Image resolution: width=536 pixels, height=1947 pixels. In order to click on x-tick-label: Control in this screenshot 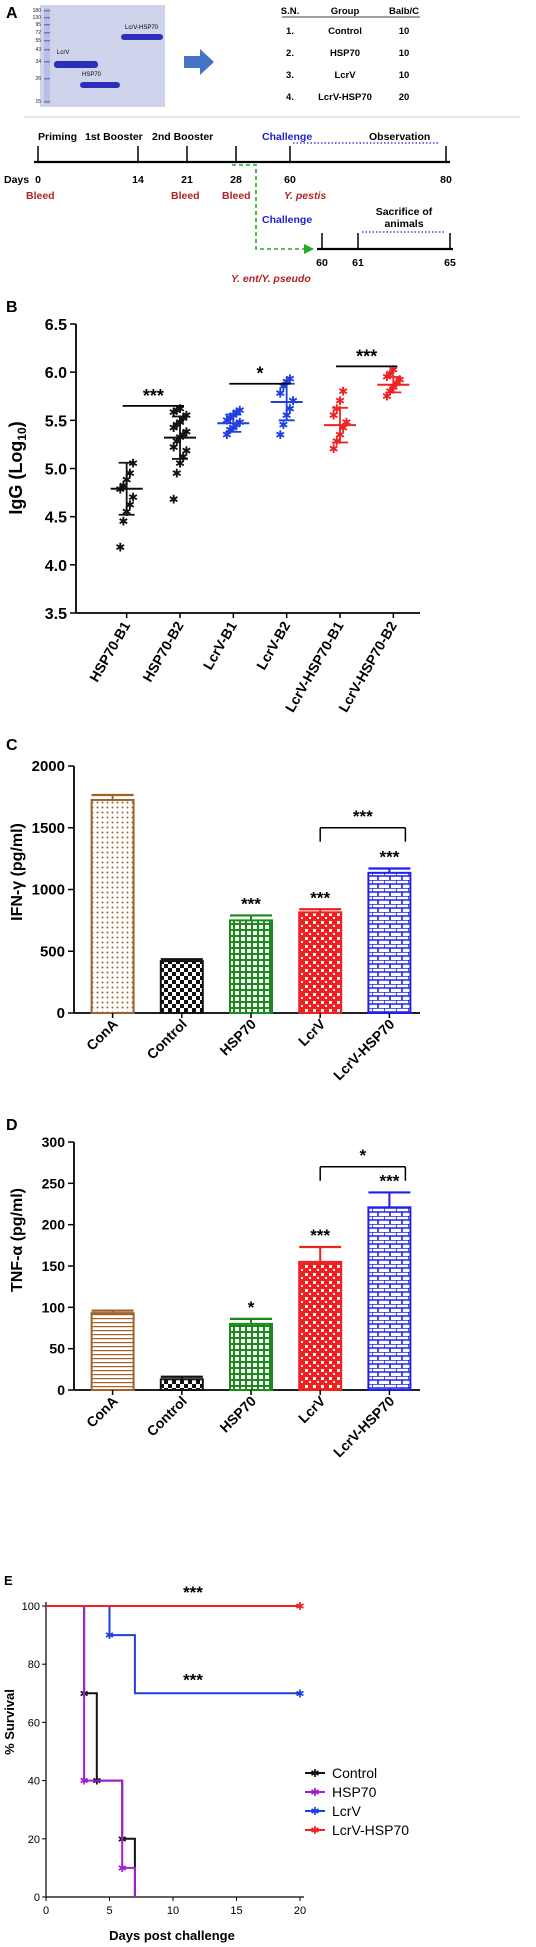, I will do `click(166, 1039)`.